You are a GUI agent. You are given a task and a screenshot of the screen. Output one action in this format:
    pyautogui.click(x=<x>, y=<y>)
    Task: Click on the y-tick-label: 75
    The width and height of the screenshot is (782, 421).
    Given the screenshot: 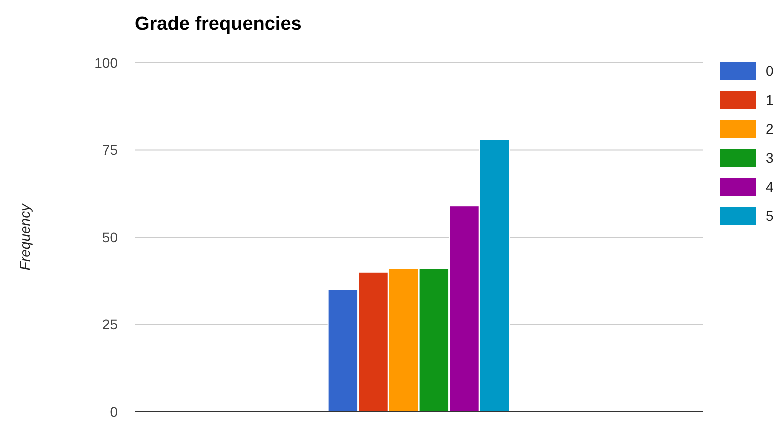 What is the action you would take?
    pyautogui.click(x=110, y=150)
    